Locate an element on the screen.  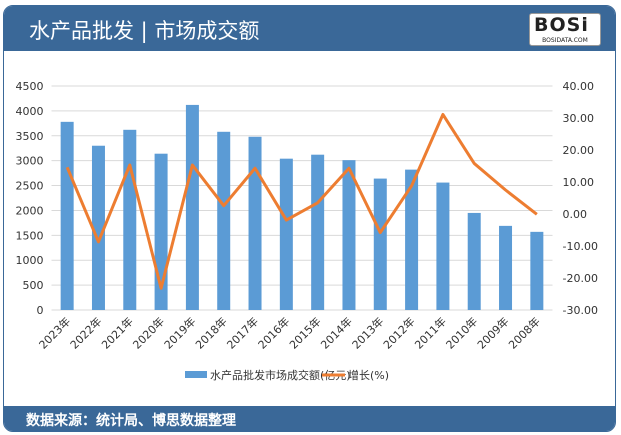
x-tick-label: 2012年 is located at coordinates (398, 332).